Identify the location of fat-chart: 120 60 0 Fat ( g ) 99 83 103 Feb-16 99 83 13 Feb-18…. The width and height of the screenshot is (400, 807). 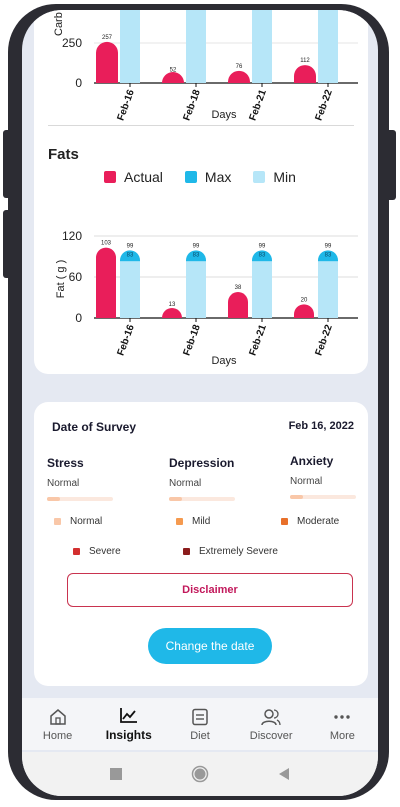
(206, 298).